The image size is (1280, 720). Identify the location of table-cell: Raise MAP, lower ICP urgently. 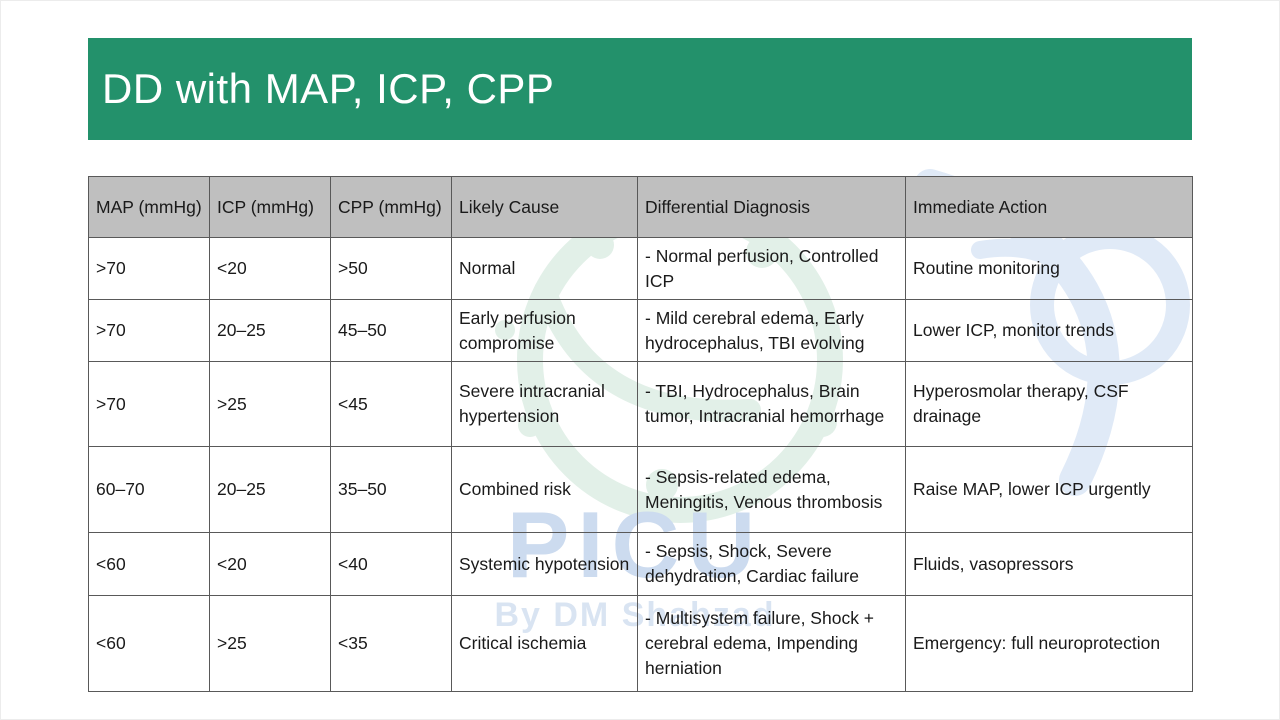
(1049, 489).